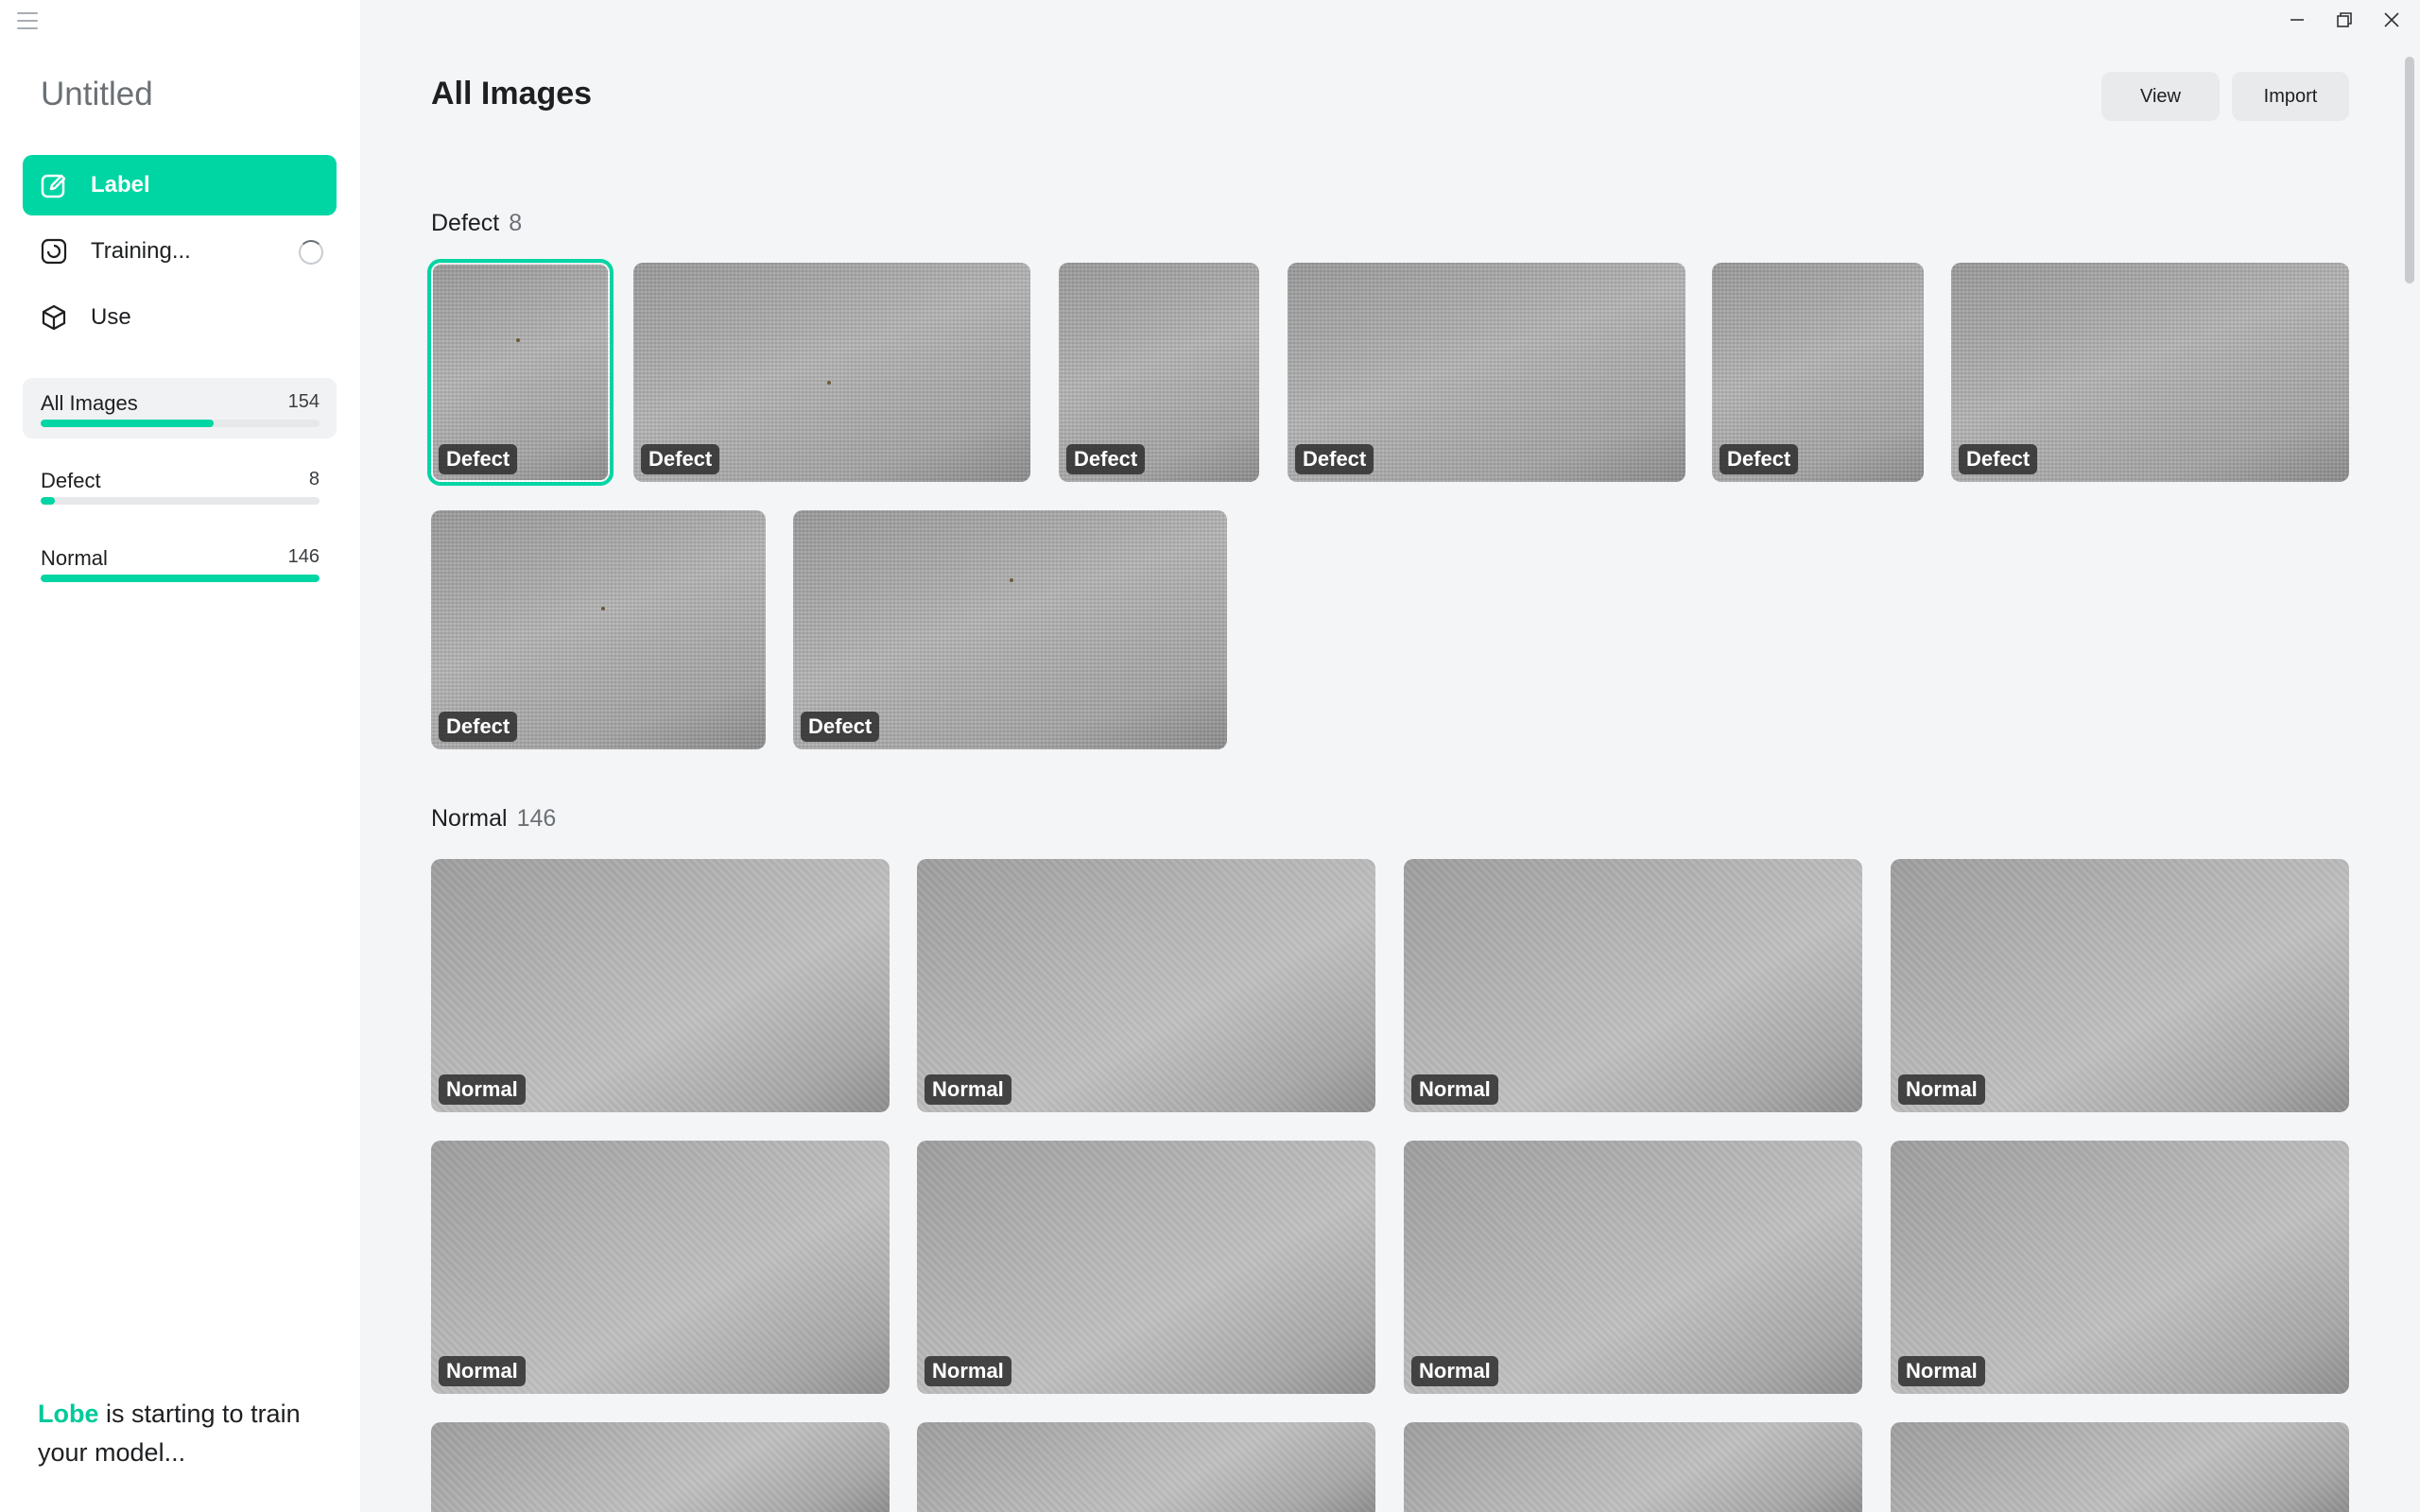  Describe the element at coordinates (516, 223) in the screenshot. I see `section-count: 8` at that location.